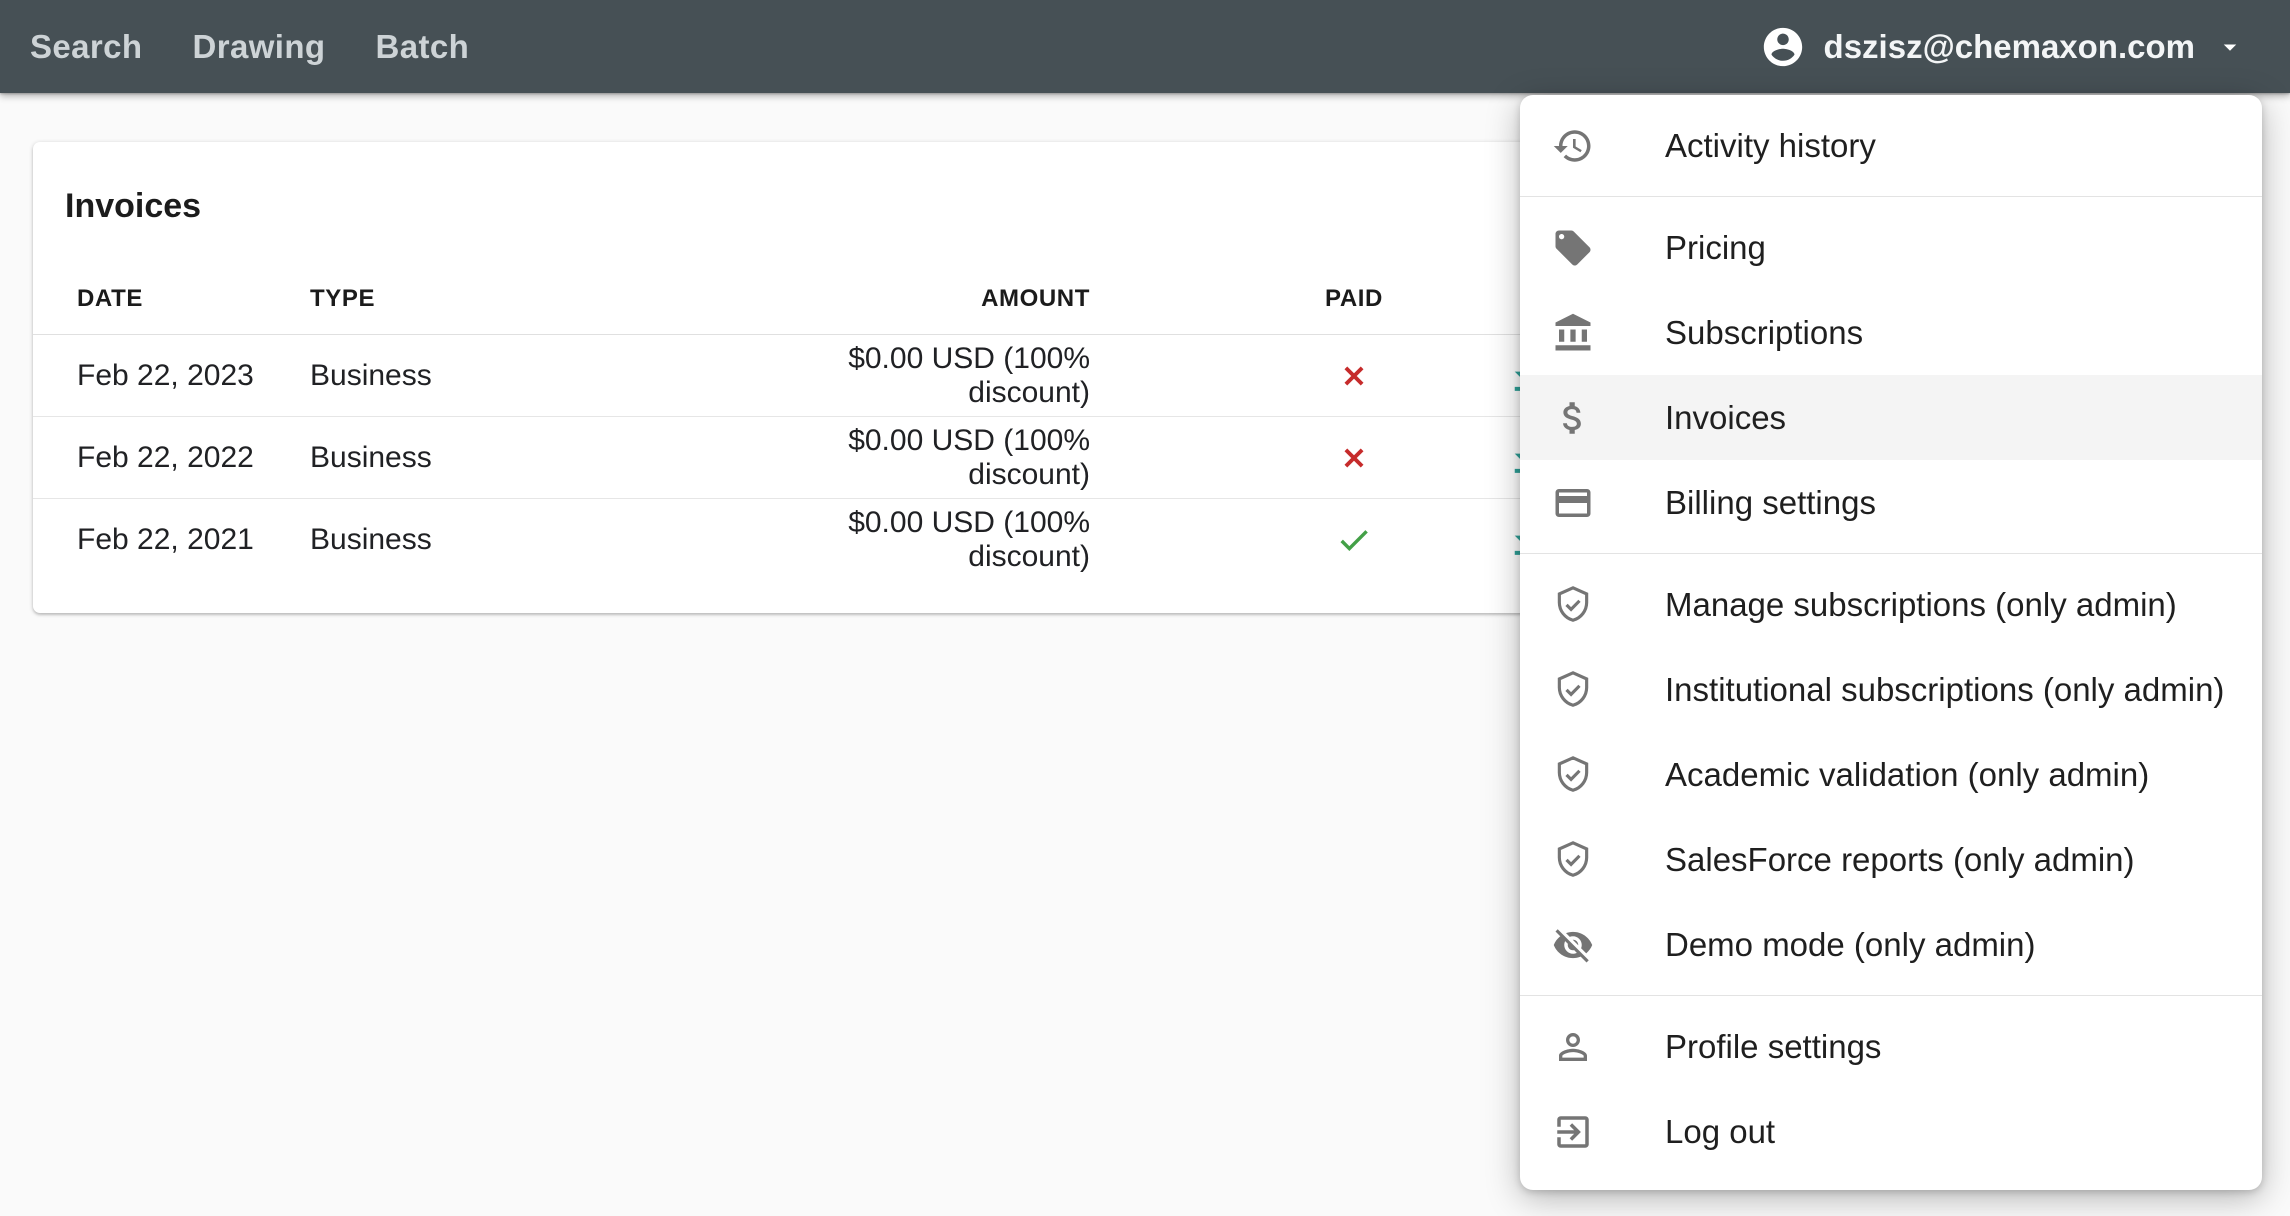 Image resolution: width=2290 pixels, height=1216 pixels. I want to click on menu-item-subscriptions: Subscriptions, so click(1891, 332).